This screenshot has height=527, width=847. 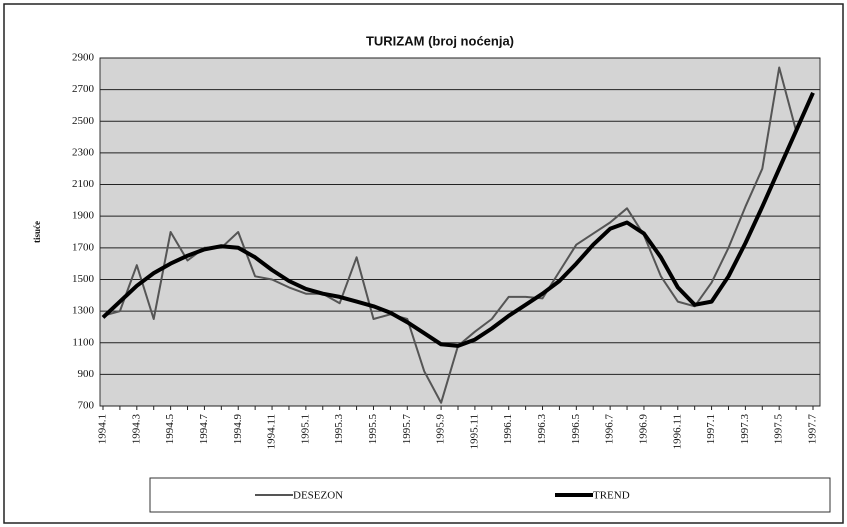 I want to click on x-tick-label: 1994.3, so click(x=136, y=429).